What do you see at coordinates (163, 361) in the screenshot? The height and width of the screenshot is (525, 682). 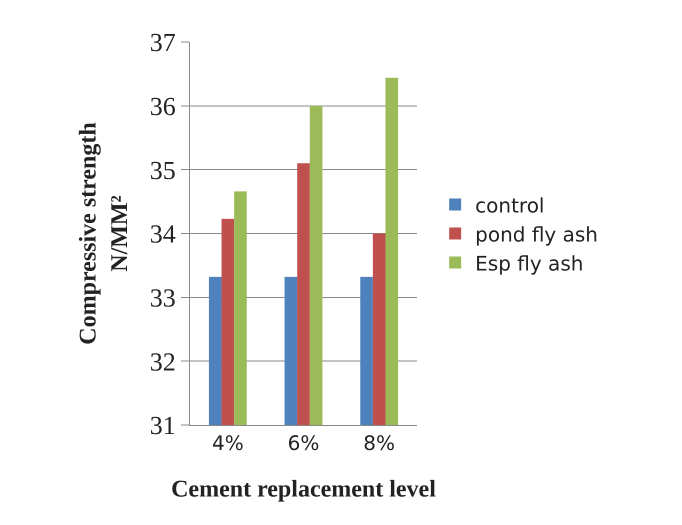 I see `y-tick-label: 32` at bounding box center [163, 361].